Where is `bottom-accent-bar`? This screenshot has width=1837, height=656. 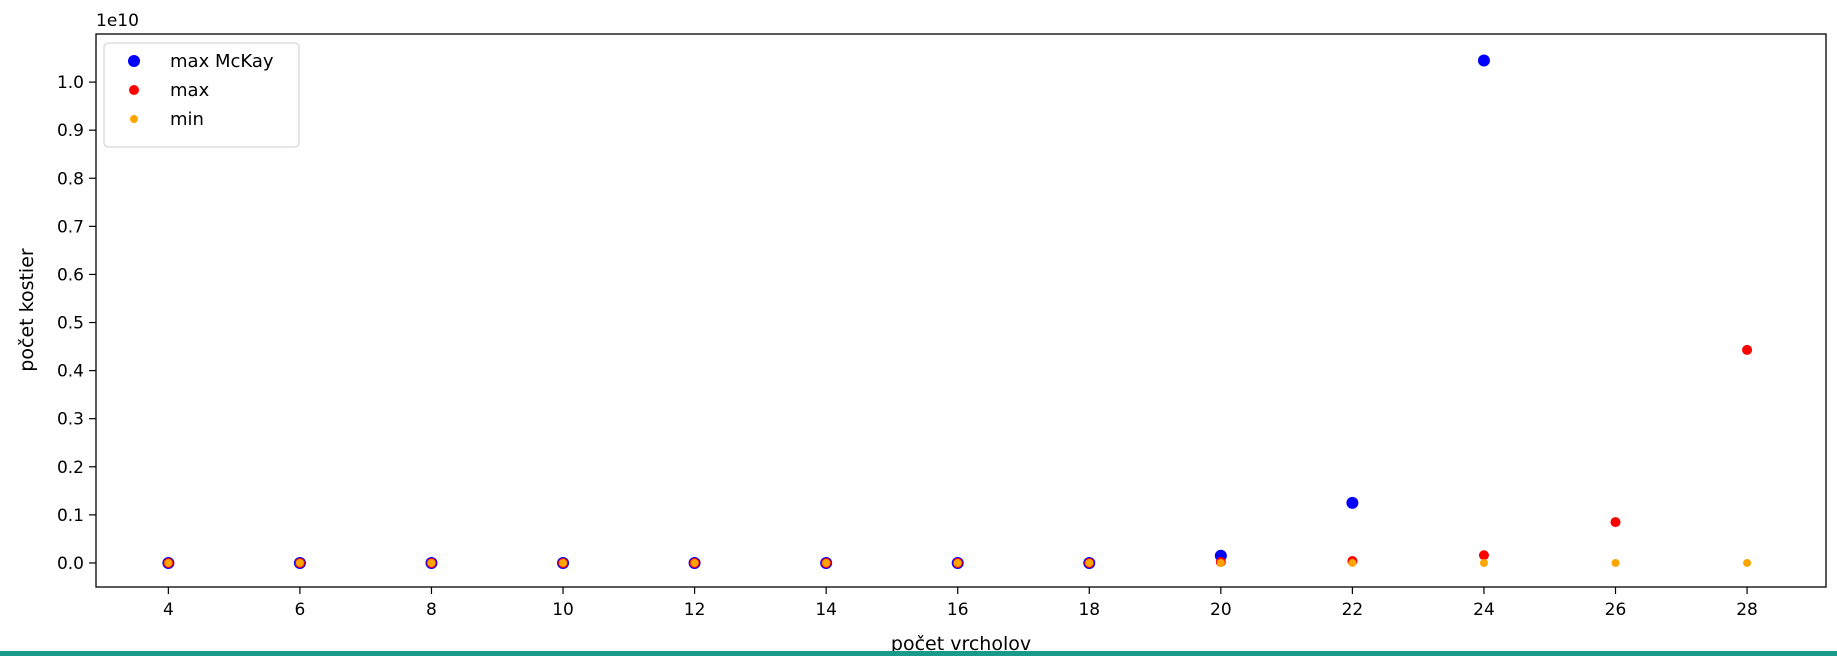
bottom-accent-bar is located at coordinates (918, 653).